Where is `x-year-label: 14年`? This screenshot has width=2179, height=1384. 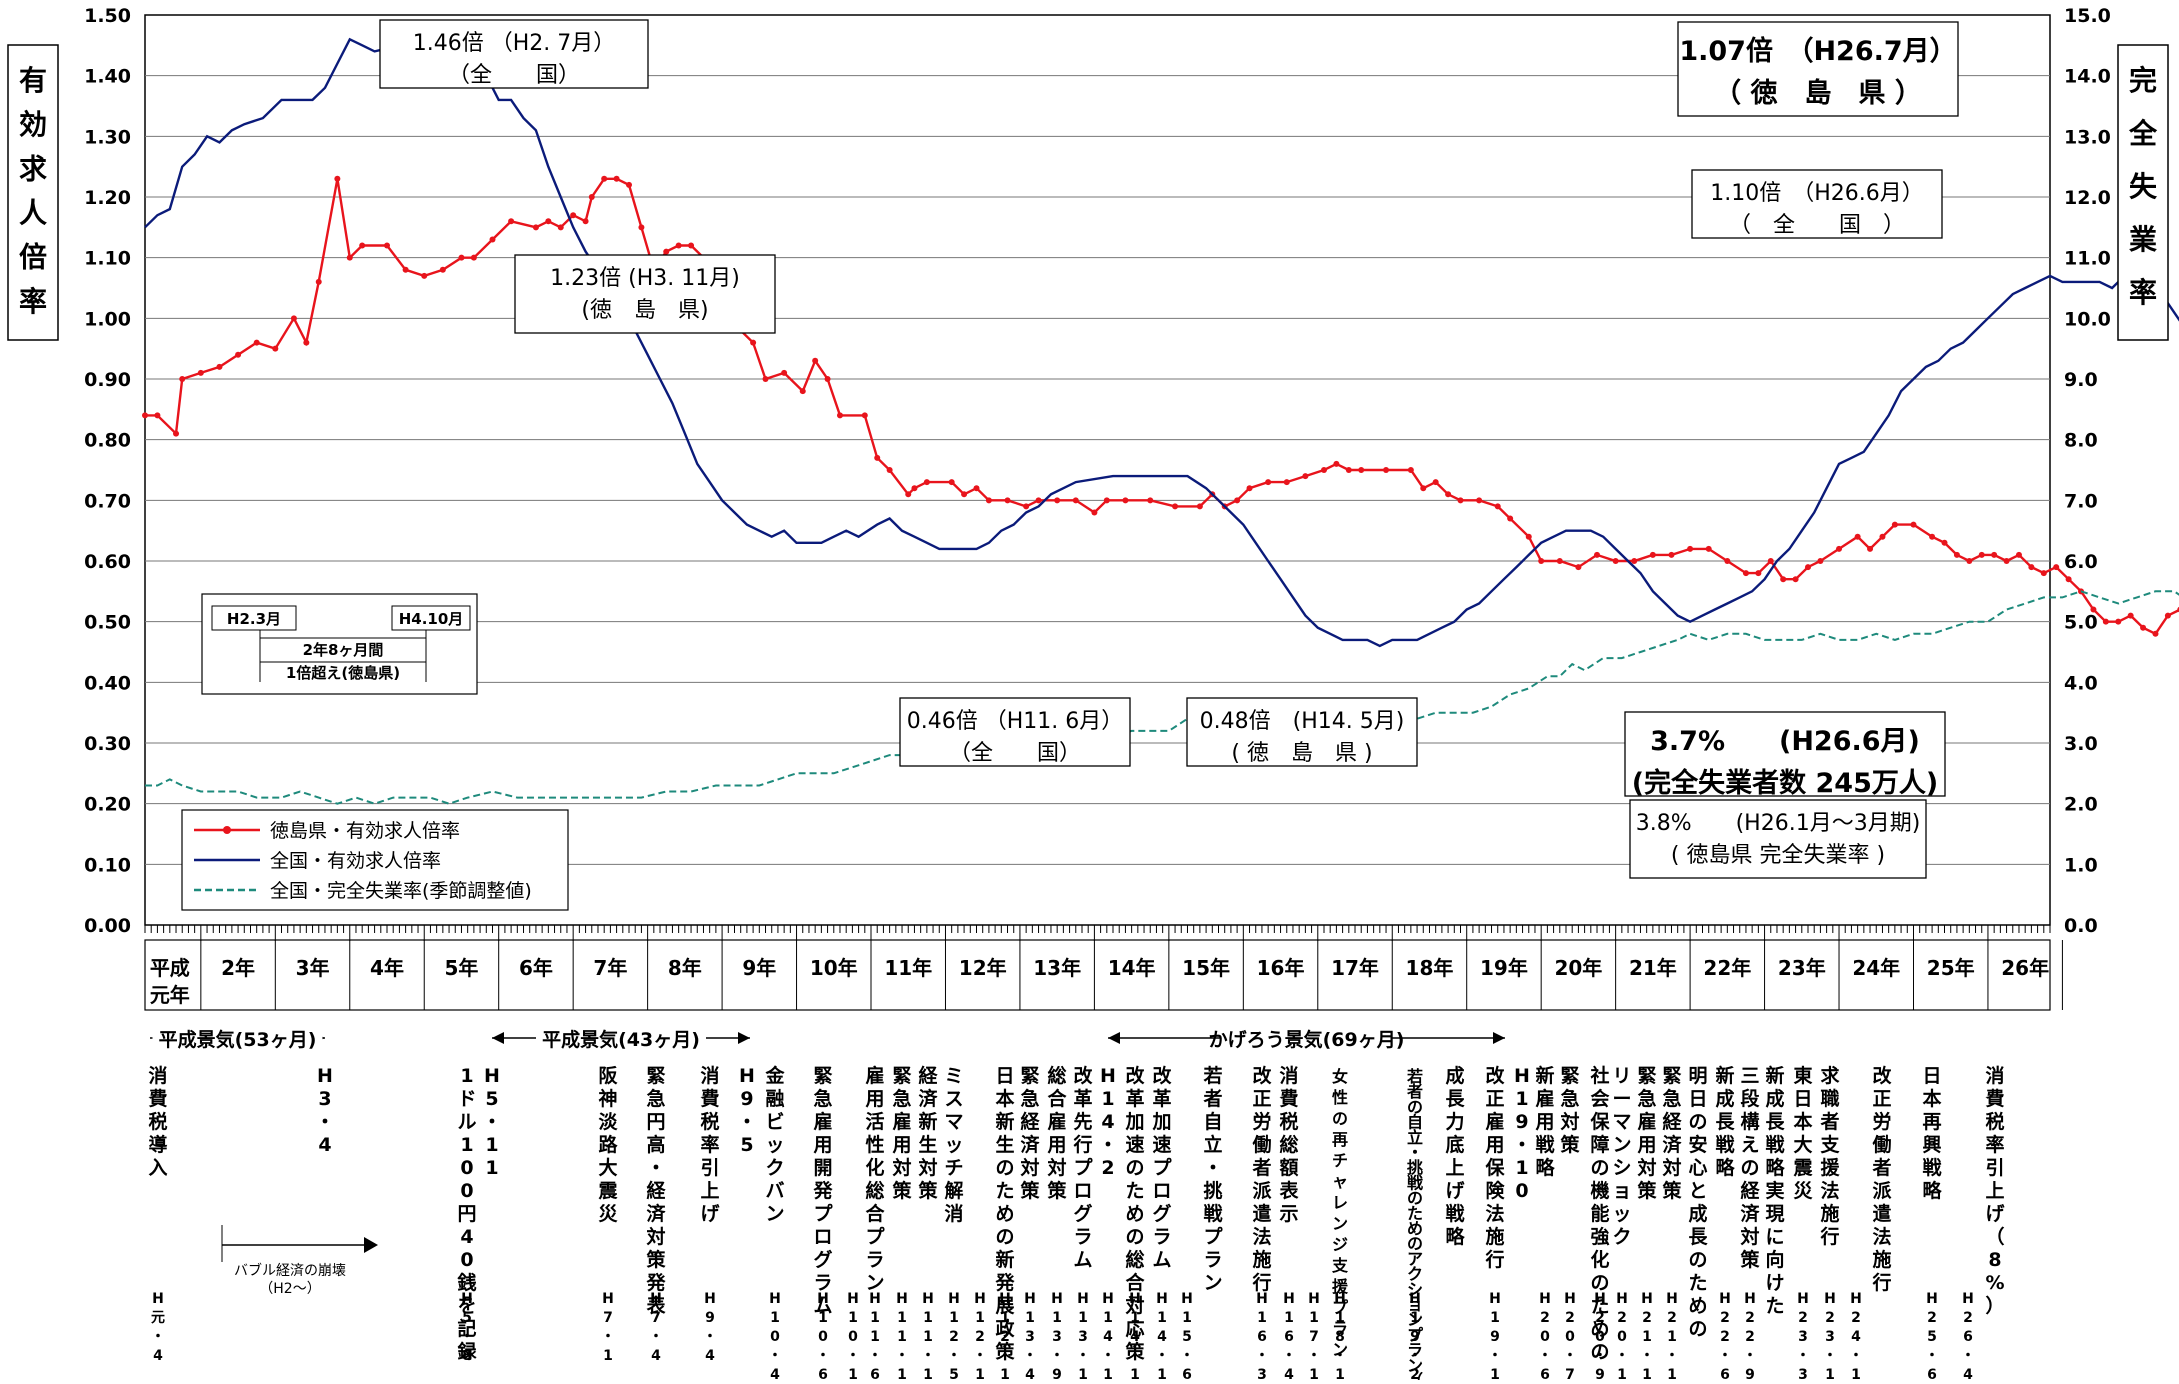
x-year-label: 14年 is located at coordinates (1132, 968).